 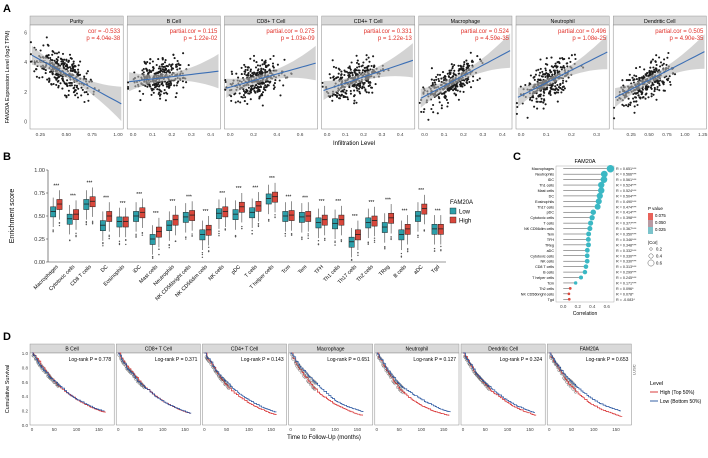 I want to click on scatter-cor-label: partial.cor = 0.496, so click(x=582, y=32).